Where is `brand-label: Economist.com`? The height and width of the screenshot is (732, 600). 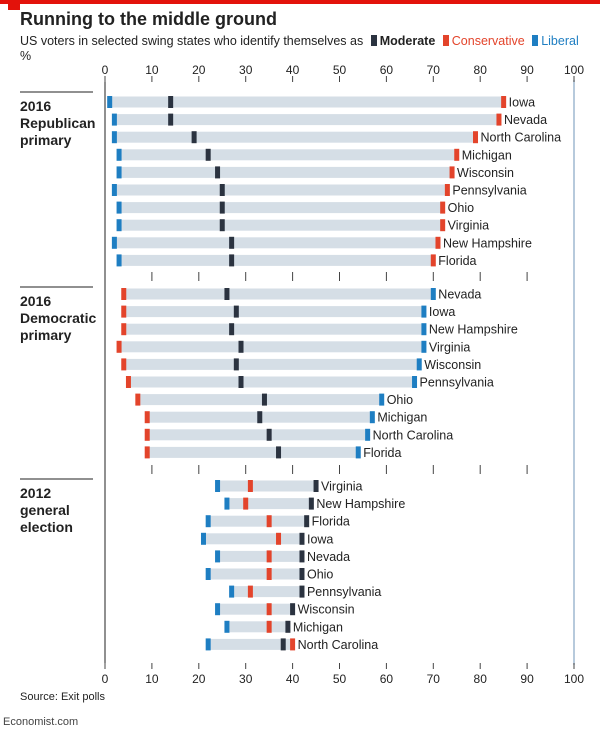 brand-label: Economist.com is located at coordinates (41, 722).